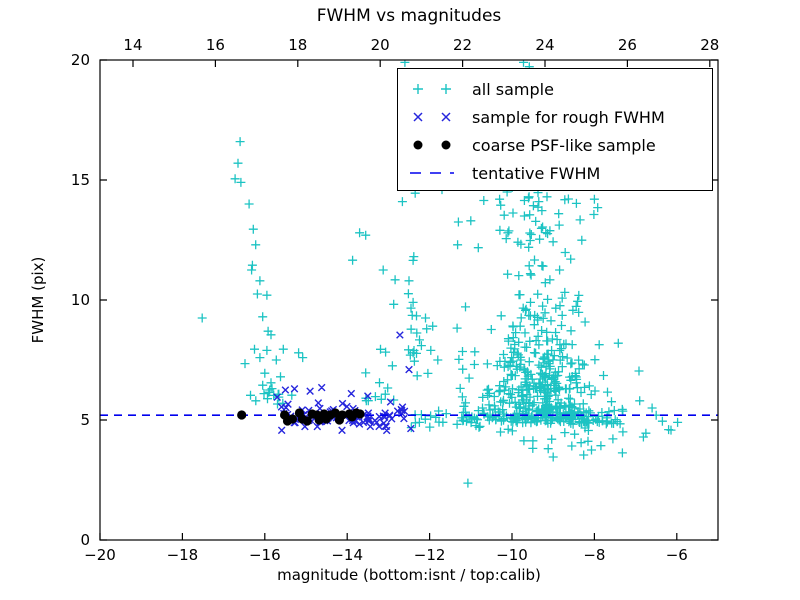 The width and height of the screenshot is (800, 600). I want to click on legend-entry-tentative-fwhm: tentative FWHM, so click(559, 173).